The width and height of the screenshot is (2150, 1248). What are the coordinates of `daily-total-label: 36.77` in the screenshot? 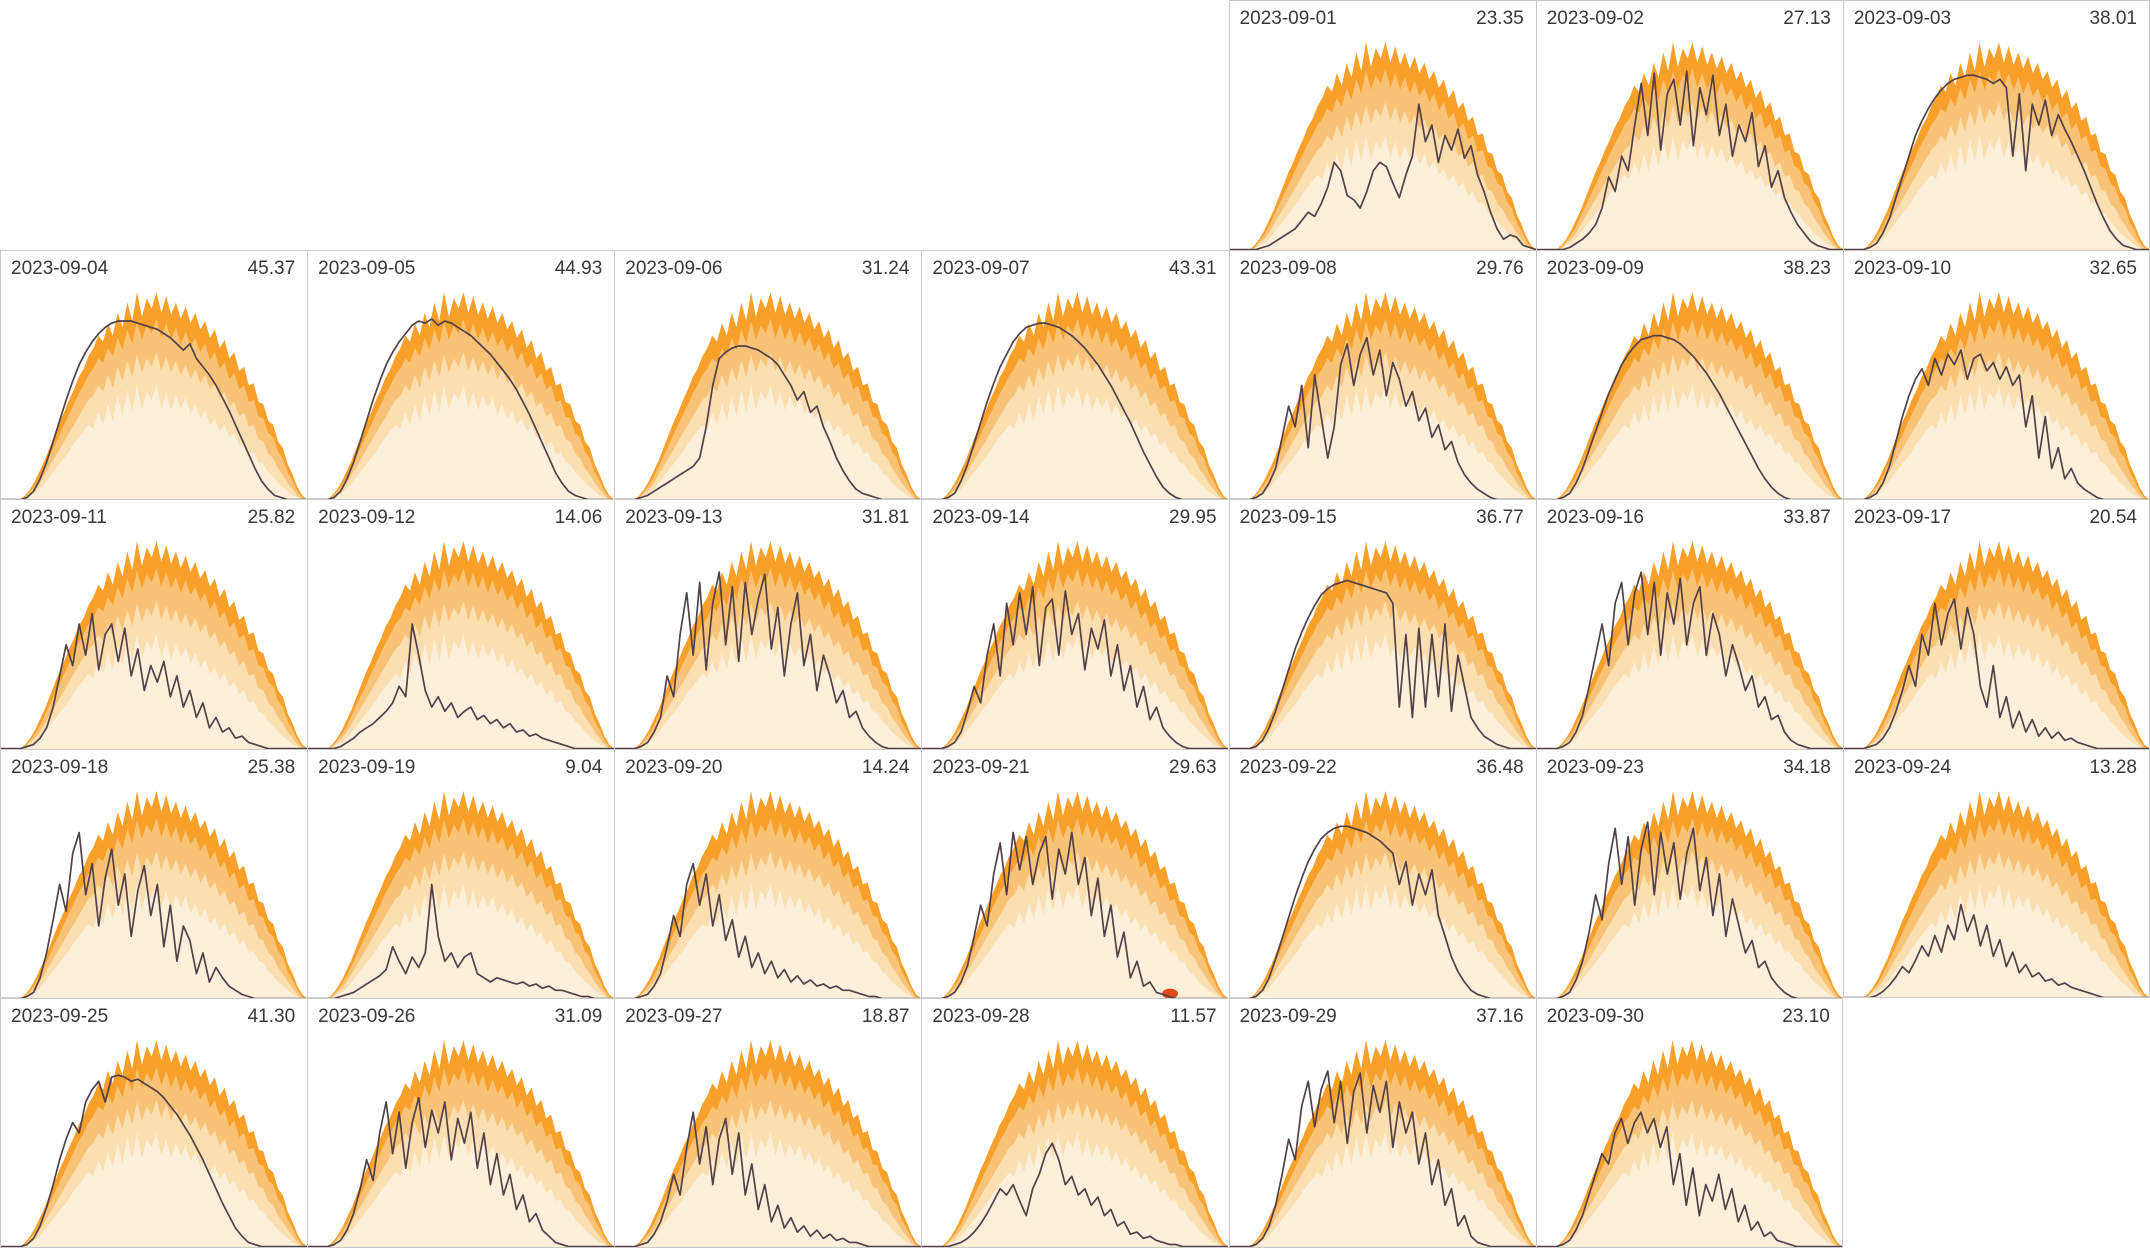 It's located at (1500, 518).